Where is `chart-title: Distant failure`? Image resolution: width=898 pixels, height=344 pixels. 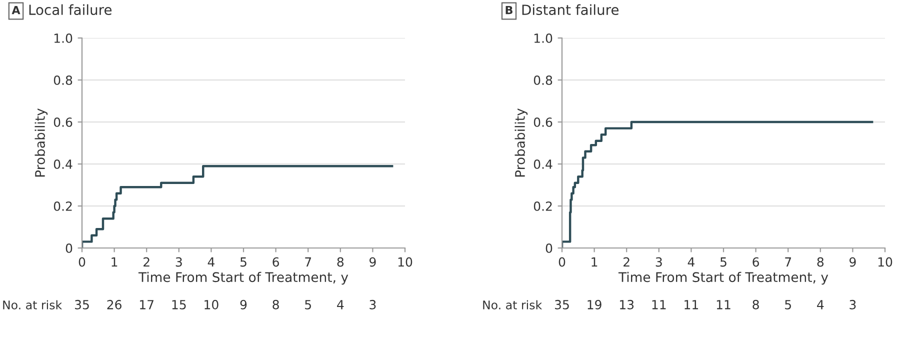
chart-title: Distant failure is located at coordinates (570, 10).